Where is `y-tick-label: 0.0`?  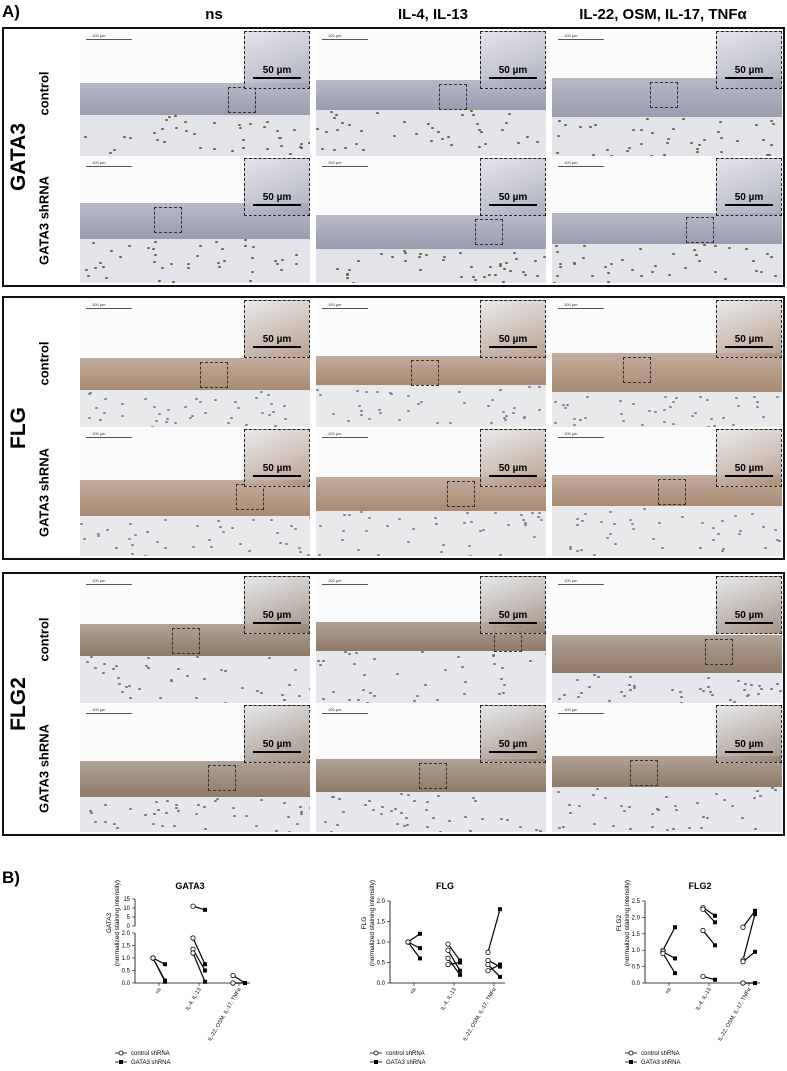
y-tick-label: 0.0 is located at coordinates (126, 984).